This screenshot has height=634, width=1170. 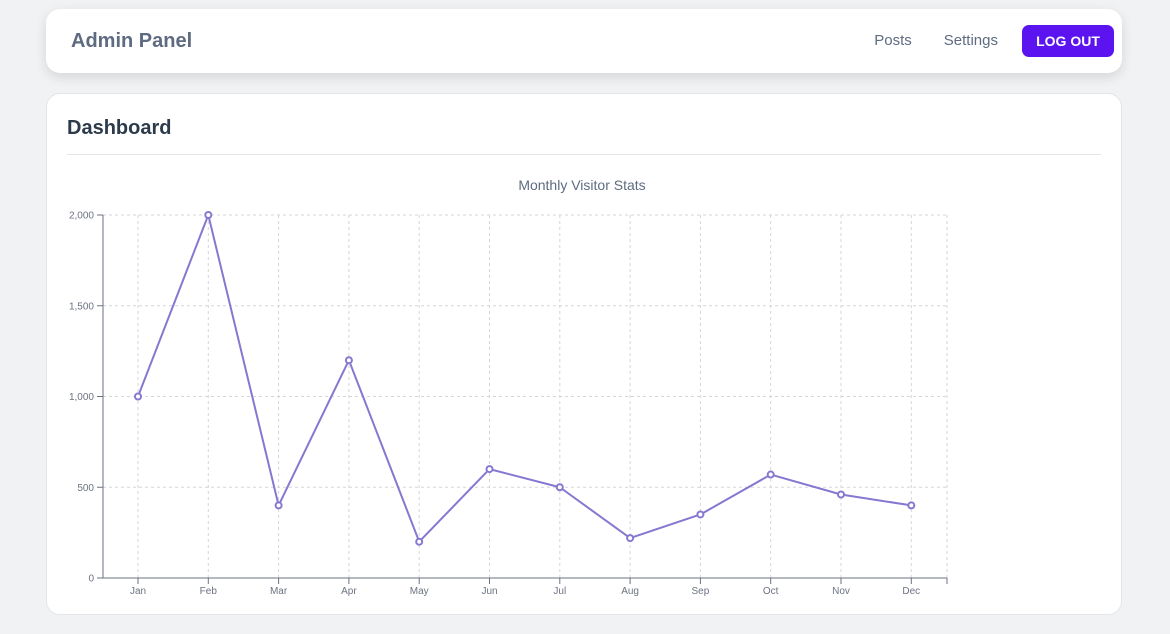 I want to click on data-point-jul, so click(x=559, y=487).